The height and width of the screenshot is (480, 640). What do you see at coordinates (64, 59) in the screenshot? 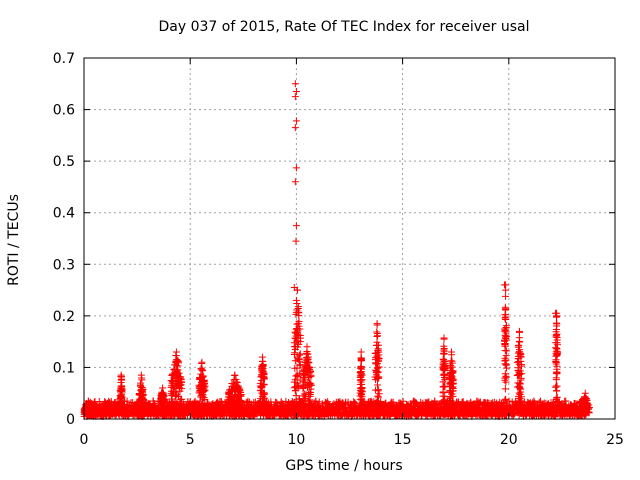
I see `y-tick-label: 0.7` at bounding box center [64, 59].